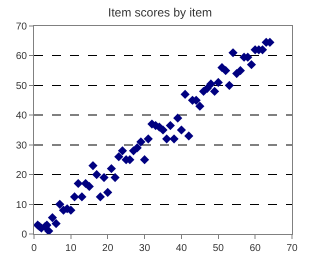 The image size is (320, 266). What do you see at coordinates (160, 12) in the screenshot?
I see `chart-title: Item scores by item` at bounding box center [160, 12].